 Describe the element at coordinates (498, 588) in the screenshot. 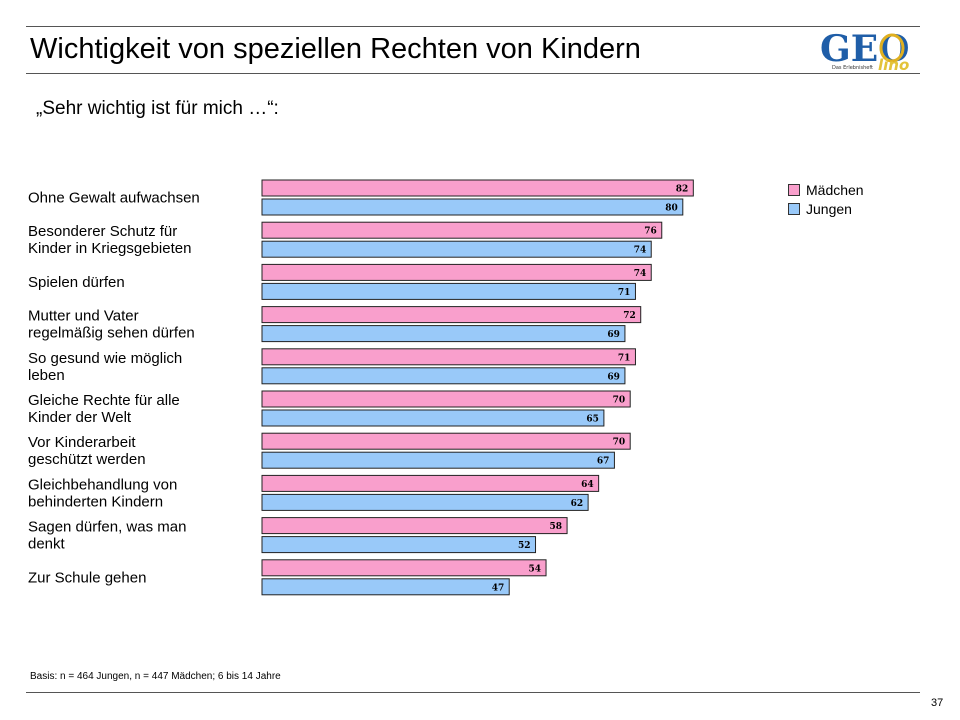

I see `data-label: 47` at that location.